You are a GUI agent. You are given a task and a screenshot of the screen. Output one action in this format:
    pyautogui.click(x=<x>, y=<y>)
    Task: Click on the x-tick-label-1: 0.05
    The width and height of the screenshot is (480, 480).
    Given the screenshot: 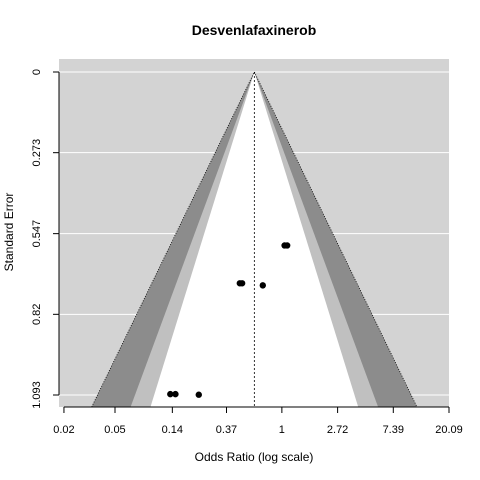 What is the action you would take?
    pyautogui.click(x=114, y=430)
    